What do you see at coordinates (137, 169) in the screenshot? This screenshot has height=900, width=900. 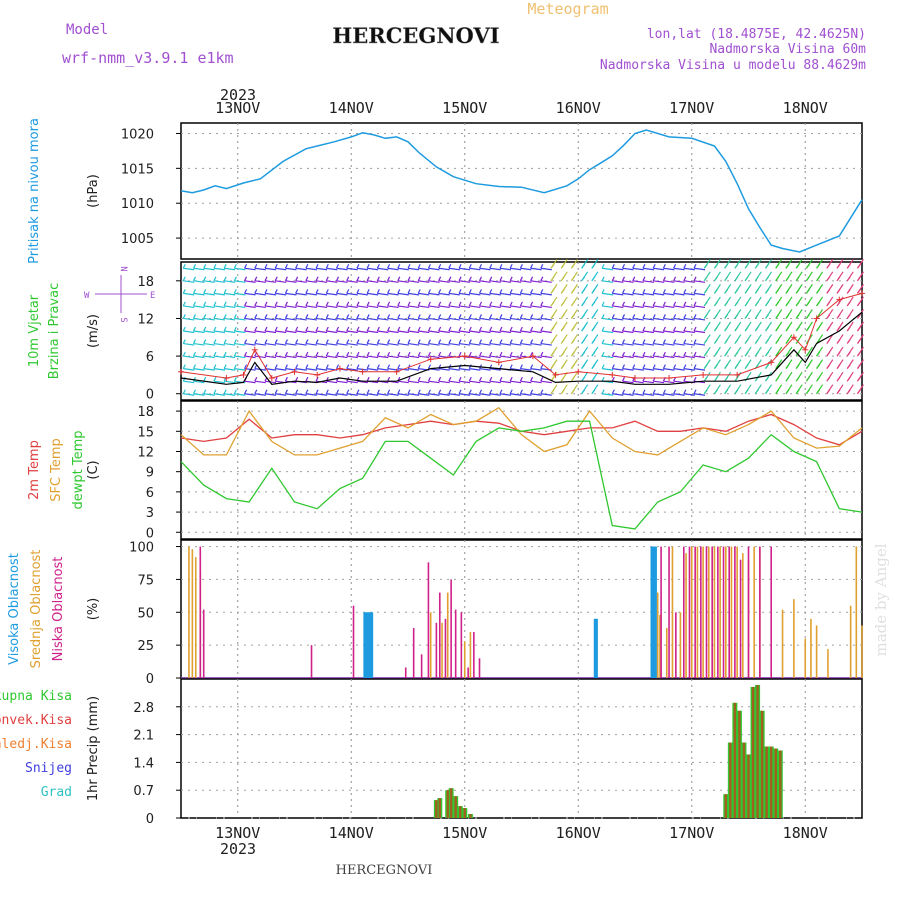 I see `y-tick-label: 1015` at bounding box center [137, 169].